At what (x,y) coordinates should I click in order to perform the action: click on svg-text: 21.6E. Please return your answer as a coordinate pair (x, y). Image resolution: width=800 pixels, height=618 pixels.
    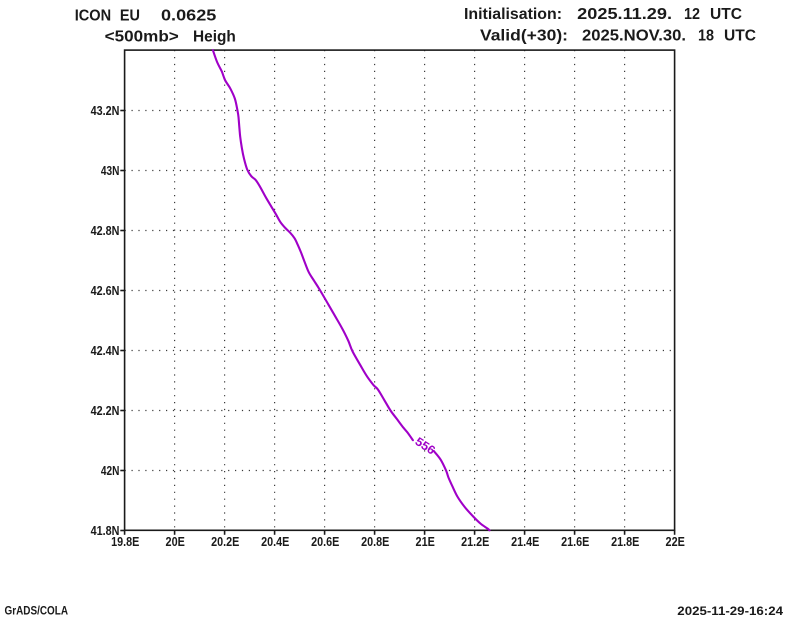
    Looking at the image, I should click on (575, 542).